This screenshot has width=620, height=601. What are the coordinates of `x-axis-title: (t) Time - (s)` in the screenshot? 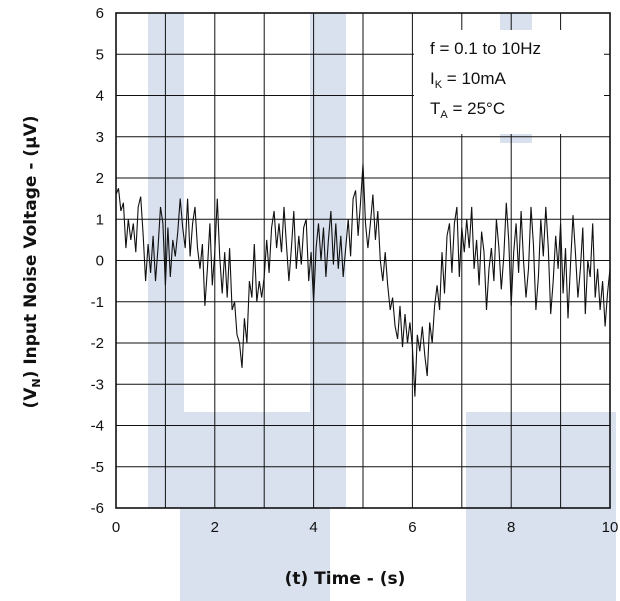 It's located at (345, 579).